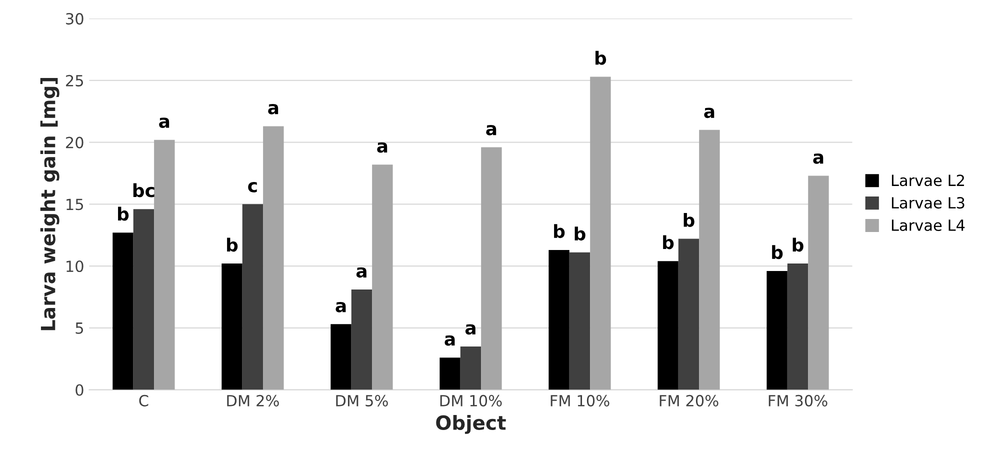 Image resolution: width=991 pixels, height=464 pixels. I want to click on x-tick-label: FM 20%, so click(689, 400).